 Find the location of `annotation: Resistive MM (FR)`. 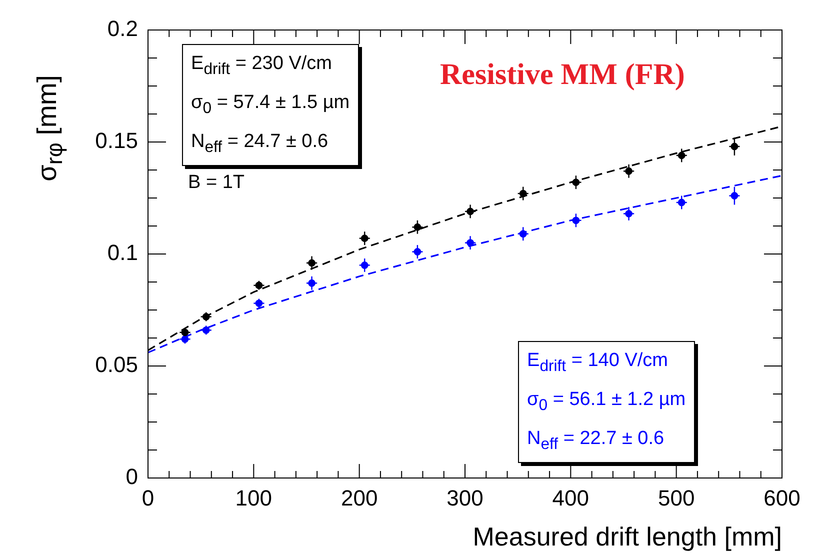

annotation: Resistive MM (FR) is located at coordinates (562, 75).